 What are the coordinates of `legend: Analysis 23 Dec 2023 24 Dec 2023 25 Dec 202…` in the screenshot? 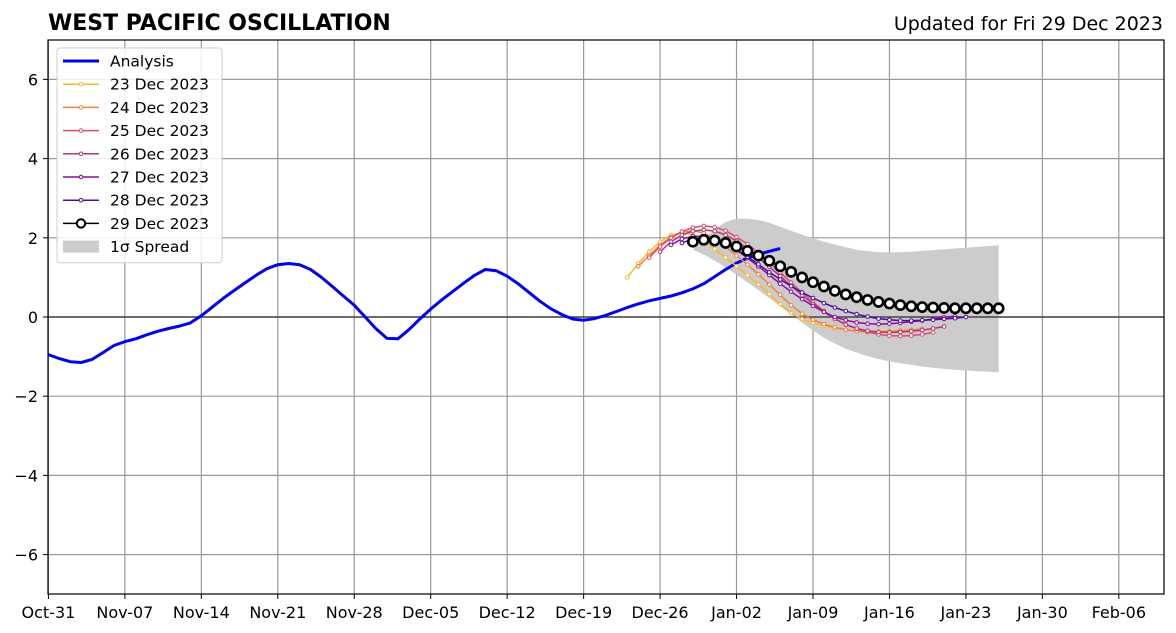 It's located at (139, 155).